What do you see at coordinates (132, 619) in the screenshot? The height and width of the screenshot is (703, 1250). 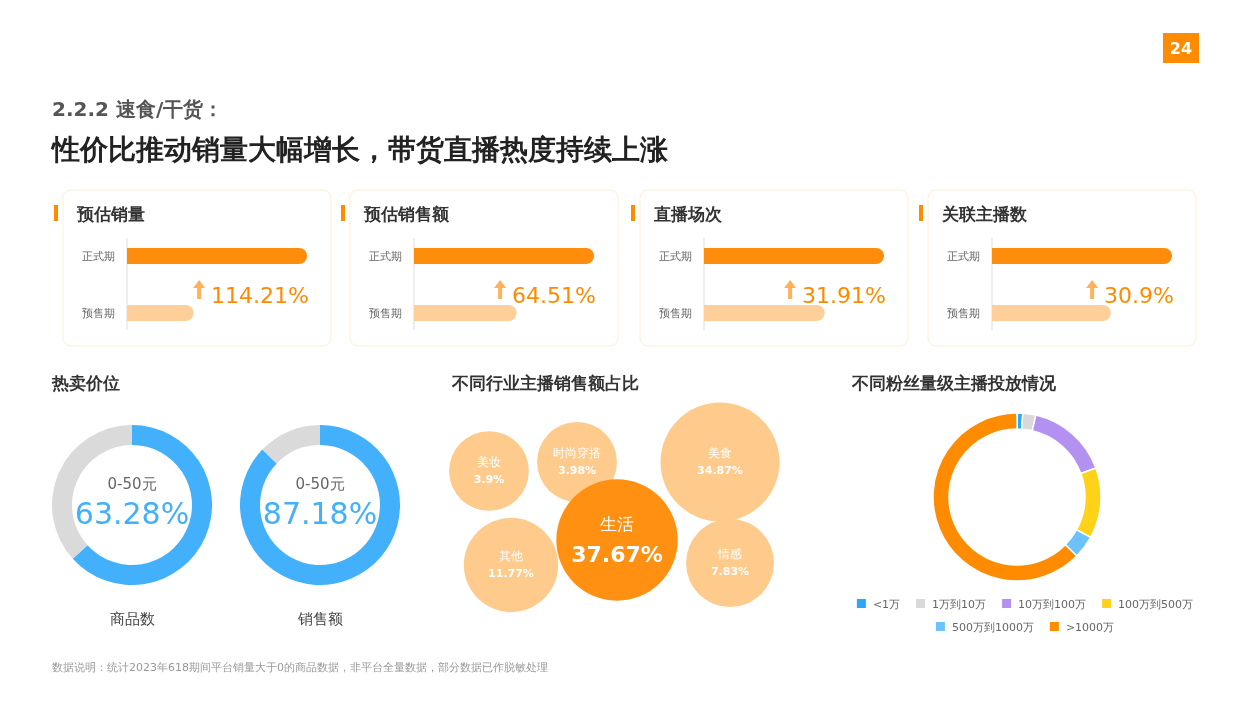 I see `text: 商品数` at bounding box center [132, 619].